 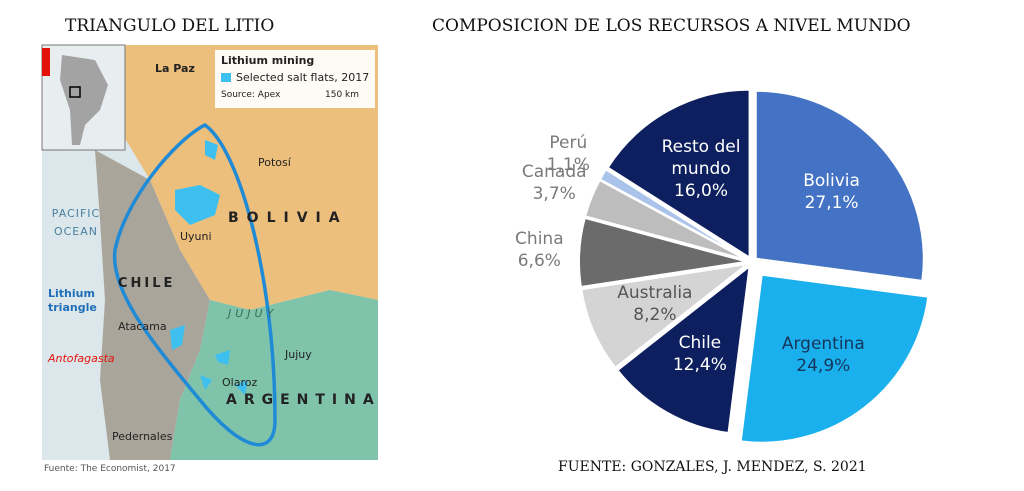 What do you see at coordinates (568, 143) in the screenshot?
I see `slice-name: Perú` at bounding box center [568, 143].